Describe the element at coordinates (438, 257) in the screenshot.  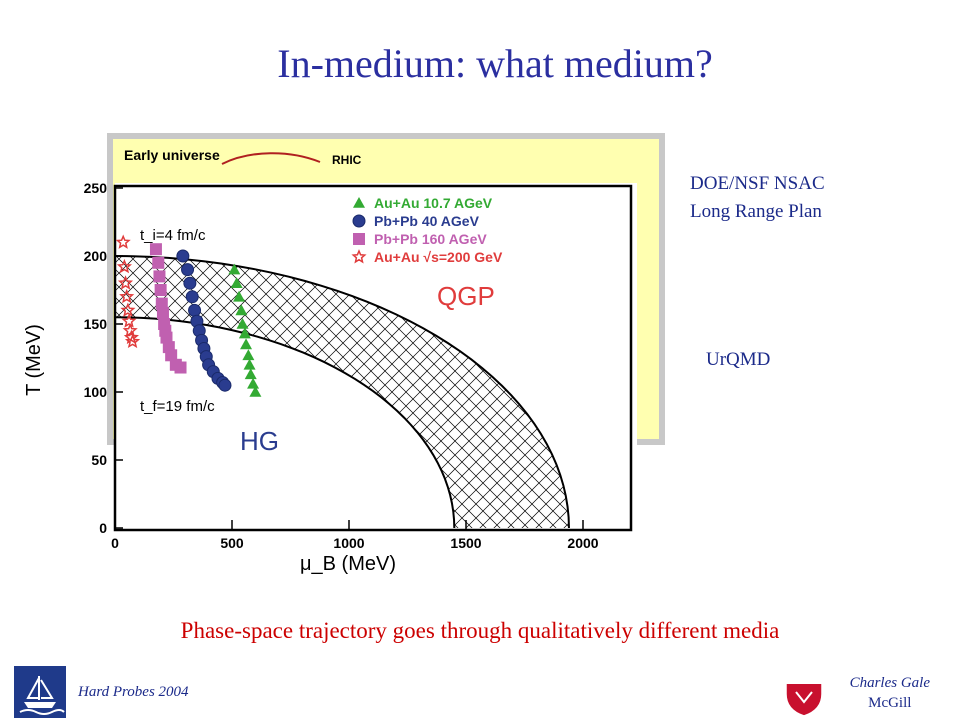
I see `legend-label-3: Au+Au √s=200 GeV` at that location.